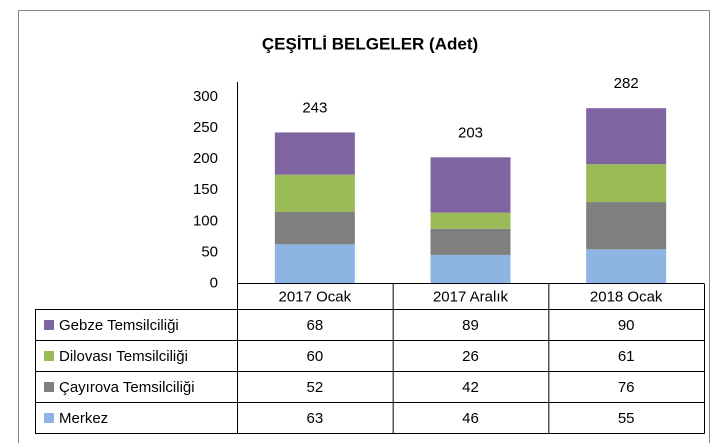 This screenshot has width=720, height=448. What do you see at coordinates (205, 220) in the screenshot?
I see `y-tick-label: 100` at bounding box center [205, 220].